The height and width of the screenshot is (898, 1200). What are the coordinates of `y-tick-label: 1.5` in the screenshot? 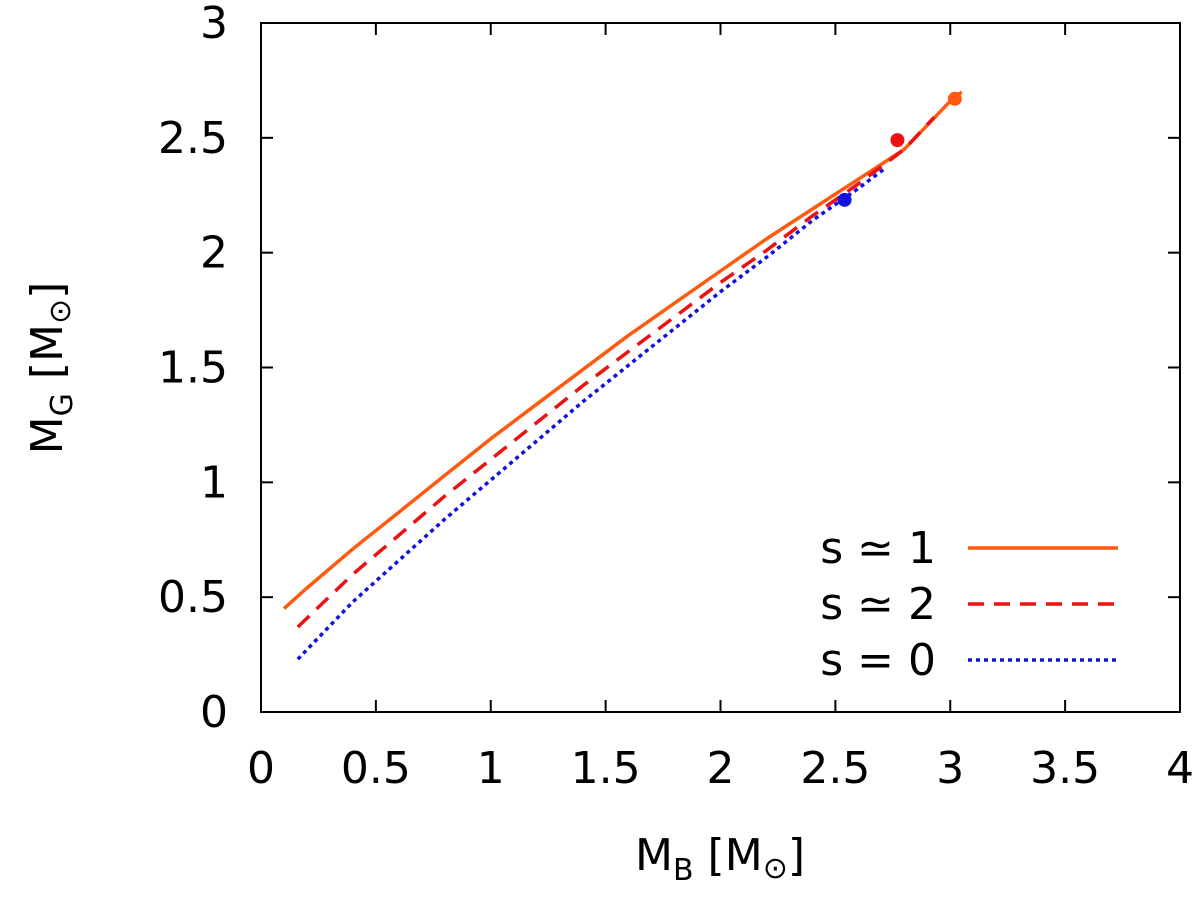 It's located at (193, 368).